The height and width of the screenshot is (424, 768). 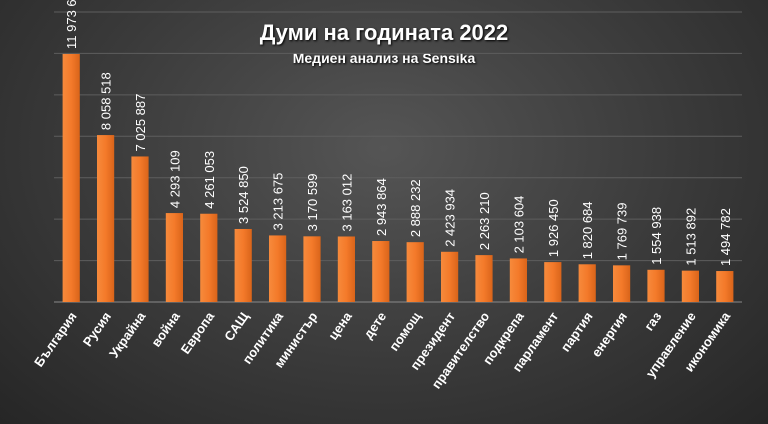 What do you see at coordinates (374, 325) in the screenshot?
I see `category-label-10: дете` at bounding box center [374, 325].